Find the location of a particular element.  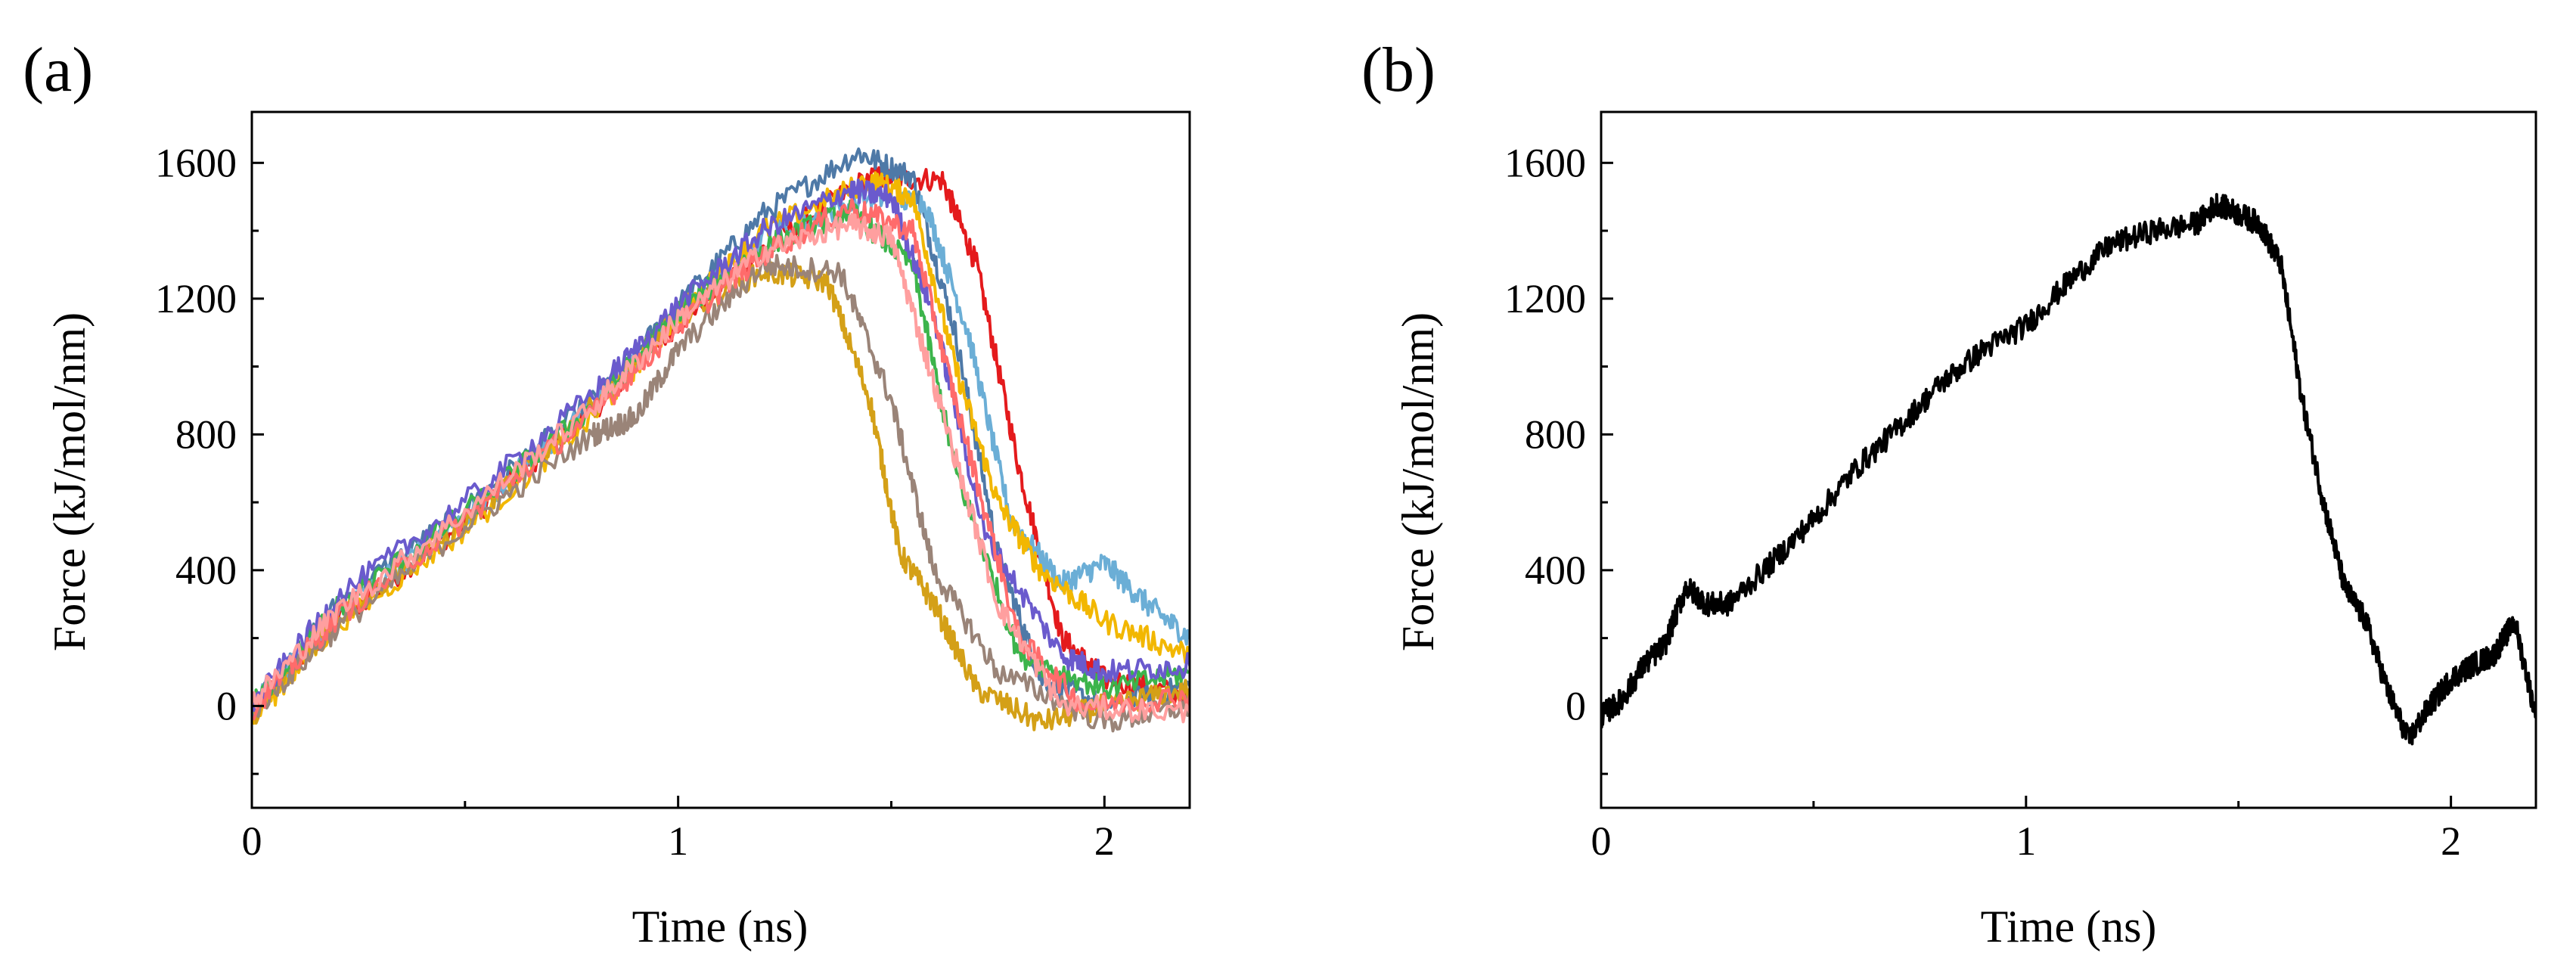

panel-b-y-axis-title: Force (kJ/mol/nm) is located at coordinates (1418, 481).